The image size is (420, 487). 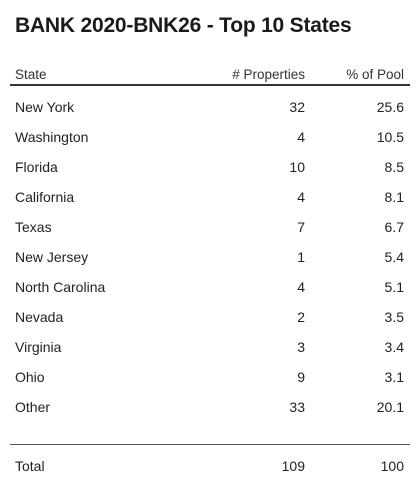 What do you see at coordinates (301, 347) in the screenshot?
I see `properties-cell: 3` at bounding box center [301, 347].